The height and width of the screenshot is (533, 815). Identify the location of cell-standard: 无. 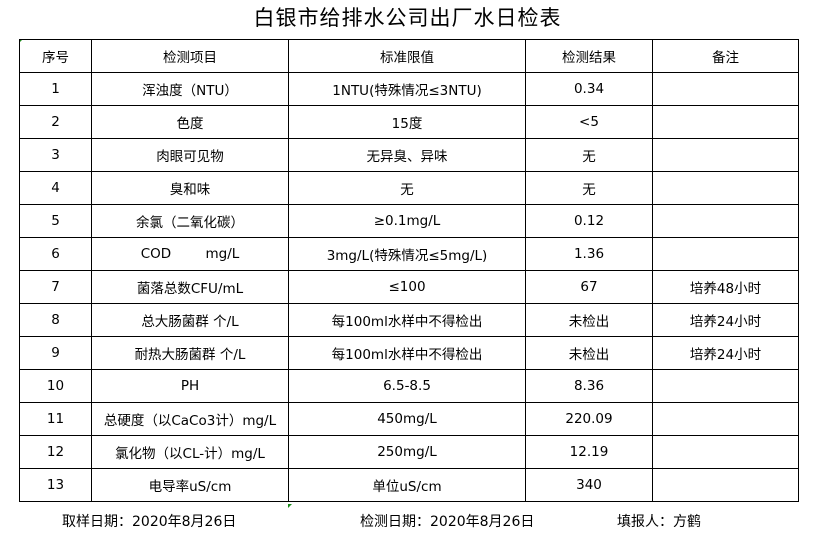
(407, 188).